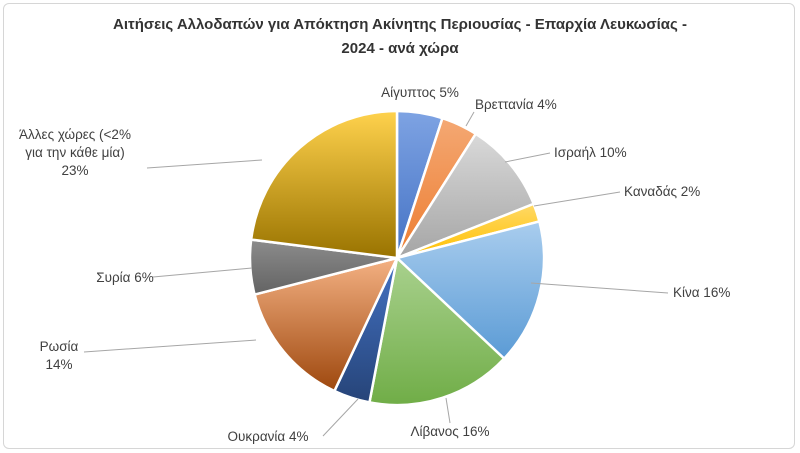 The image size is (800, 453). I want to click on slice-label: Άλλες χώρες (<2%, so click(75, 134).